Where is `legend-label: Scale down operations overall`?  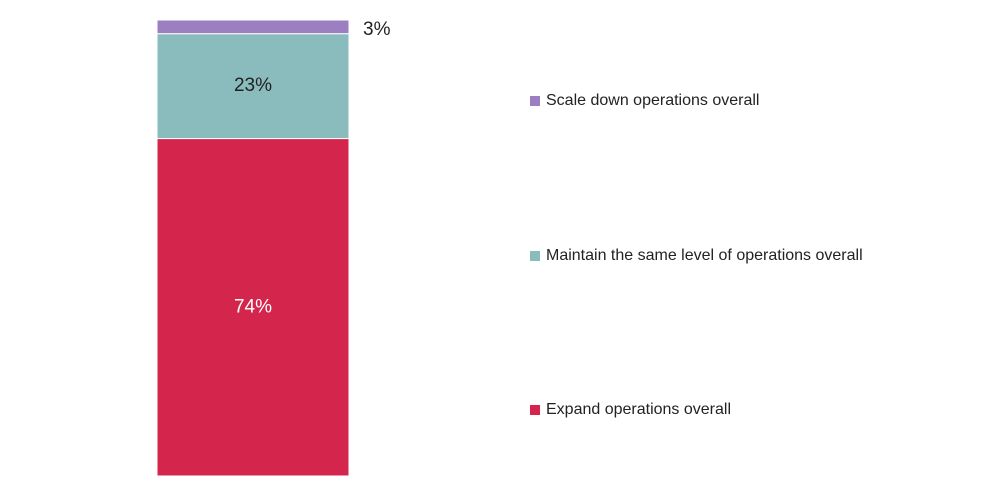 legend-label: Scale down operations overall is located at coordinates (652, 100).